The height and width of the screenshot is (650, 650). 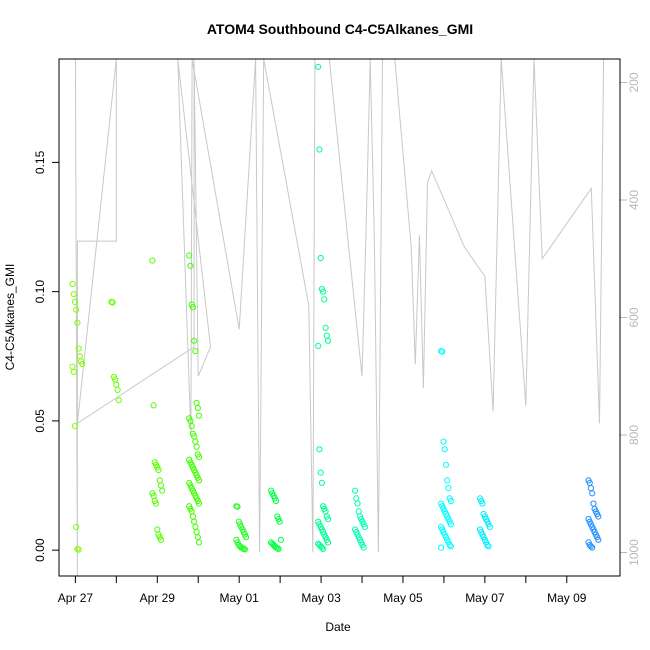 I want to click on y-tick-label: 0.00, so click(x=40, y=550).